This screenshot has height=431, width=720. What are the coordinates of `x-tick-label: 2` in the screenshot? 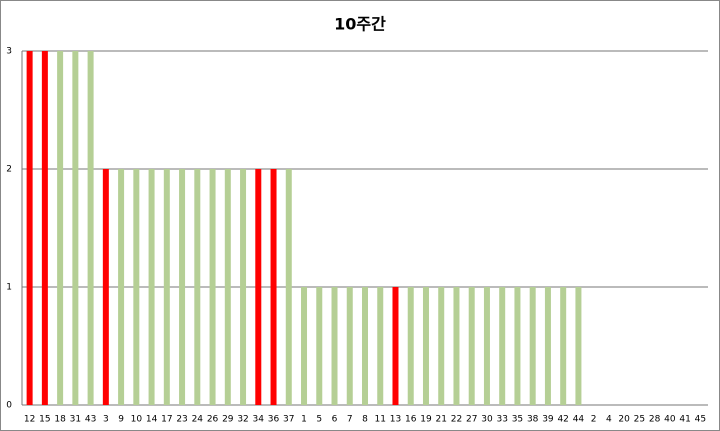 It's located at (594, 420).